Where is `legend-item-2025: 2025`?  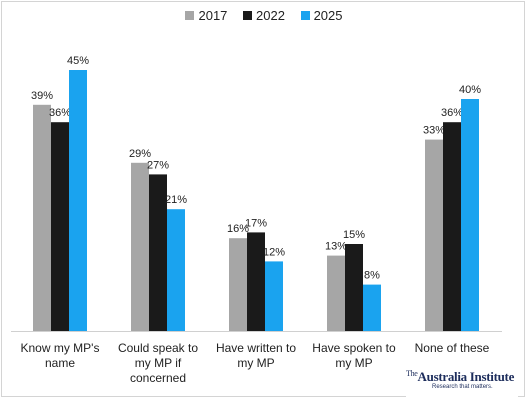 legend-item-2025: 2025 is located at coordinates (321, 15).